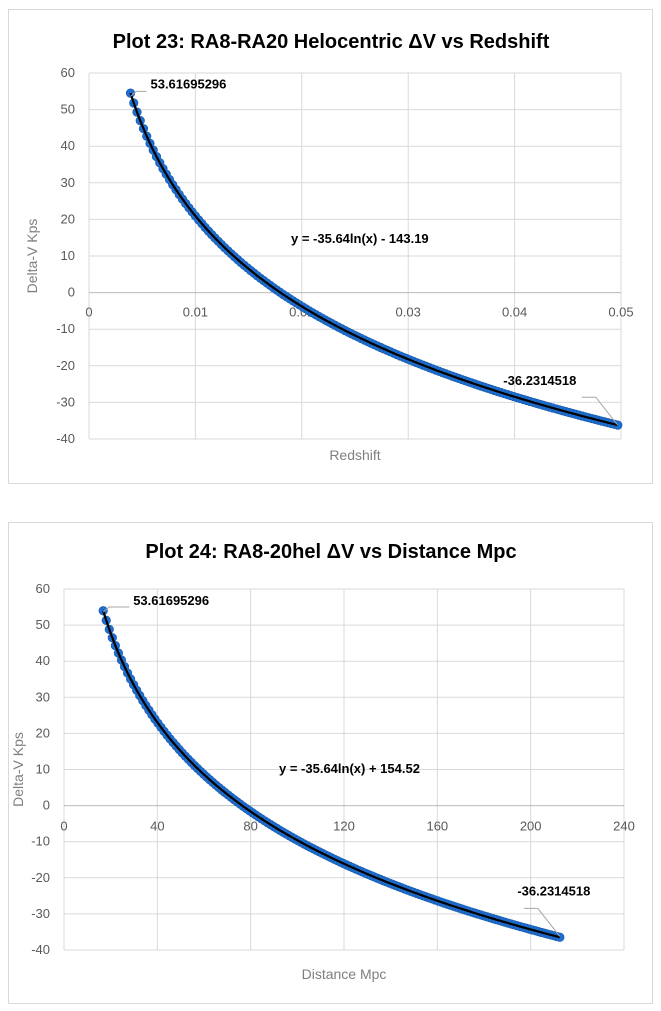 The height and width of the screenshot is (1011, 661). What do you see at coordinates (408, 312) in the screenshot?
I see `x-tick-label: 0.03` at bounding box center [408, 312].